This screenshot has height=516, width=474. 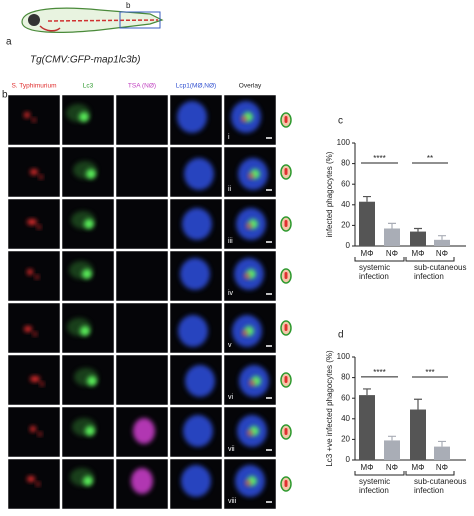 I want to click on row-numeral: vii, so click(x=231, y=449).